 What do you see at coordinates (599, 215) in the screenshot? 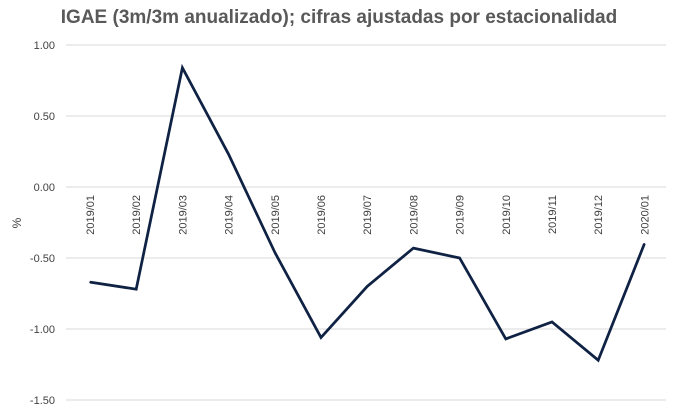
I see `x-tick-label: 2019/12` at bounding box center [599, 215].